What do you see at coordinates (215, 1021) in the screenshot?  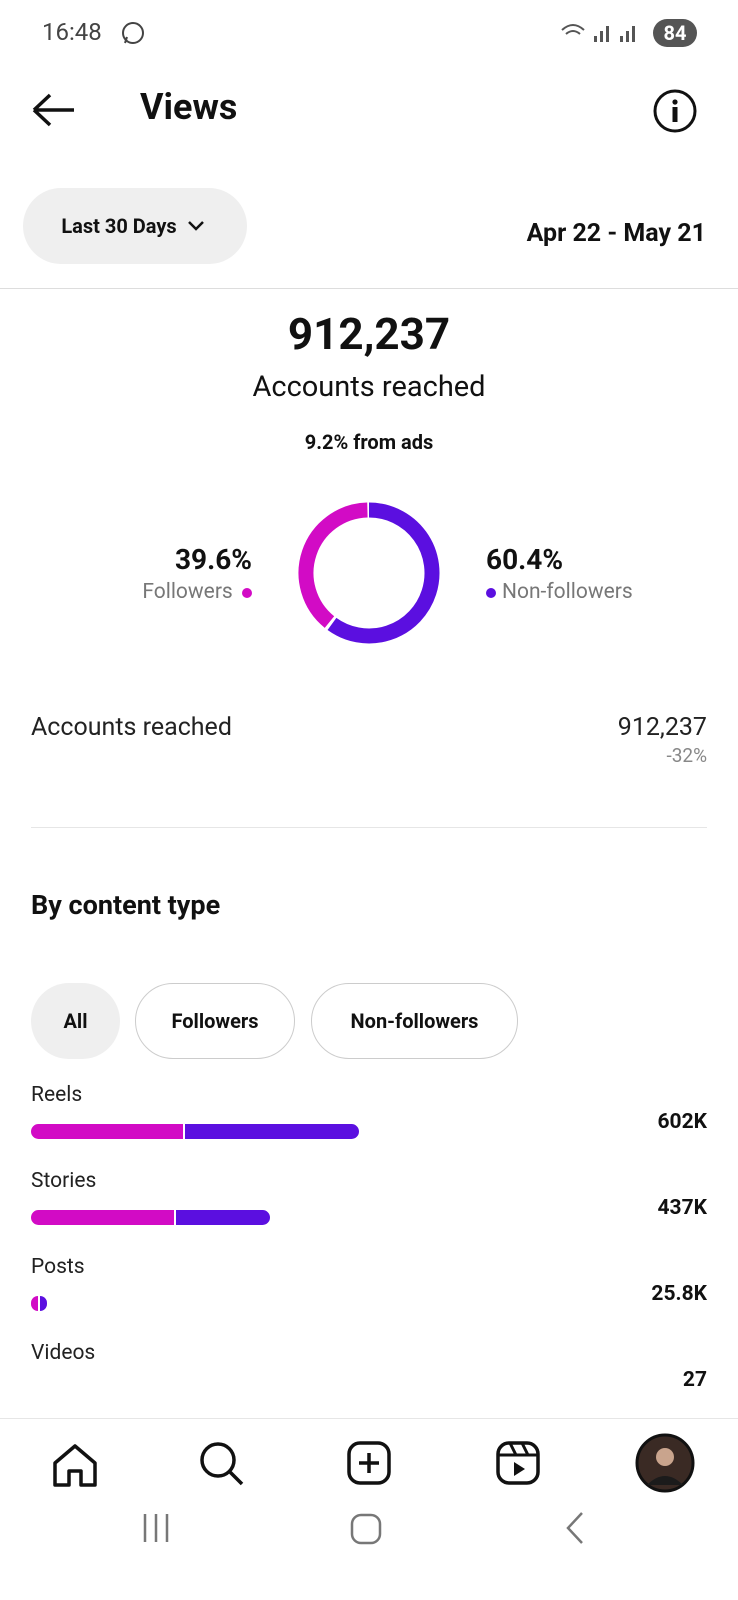 I see `tab: Followers` at bounding box center [215, 1021].